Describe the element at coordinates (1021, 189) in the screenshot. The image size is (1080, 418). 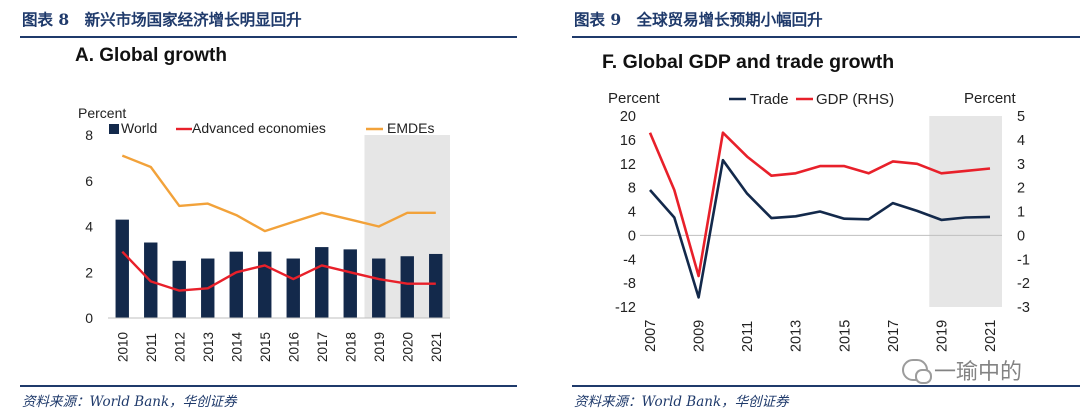
I see `y-right-tick-label: 2` at that location.